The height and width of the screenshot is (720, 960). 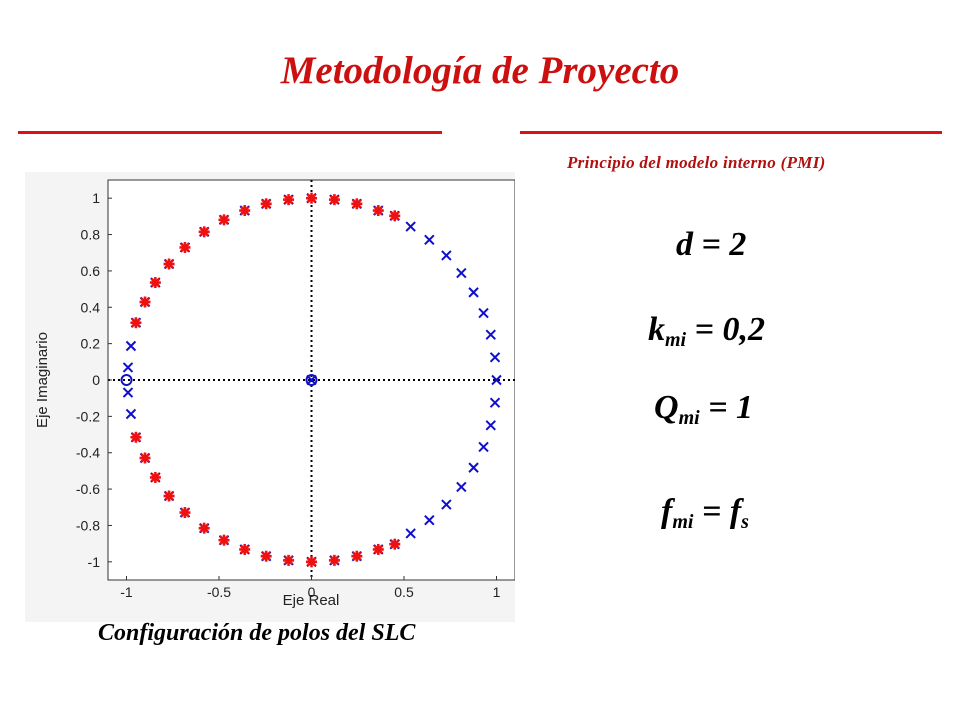 I want to click on y-tick-label: -0.6, so click(x=88, y=489).